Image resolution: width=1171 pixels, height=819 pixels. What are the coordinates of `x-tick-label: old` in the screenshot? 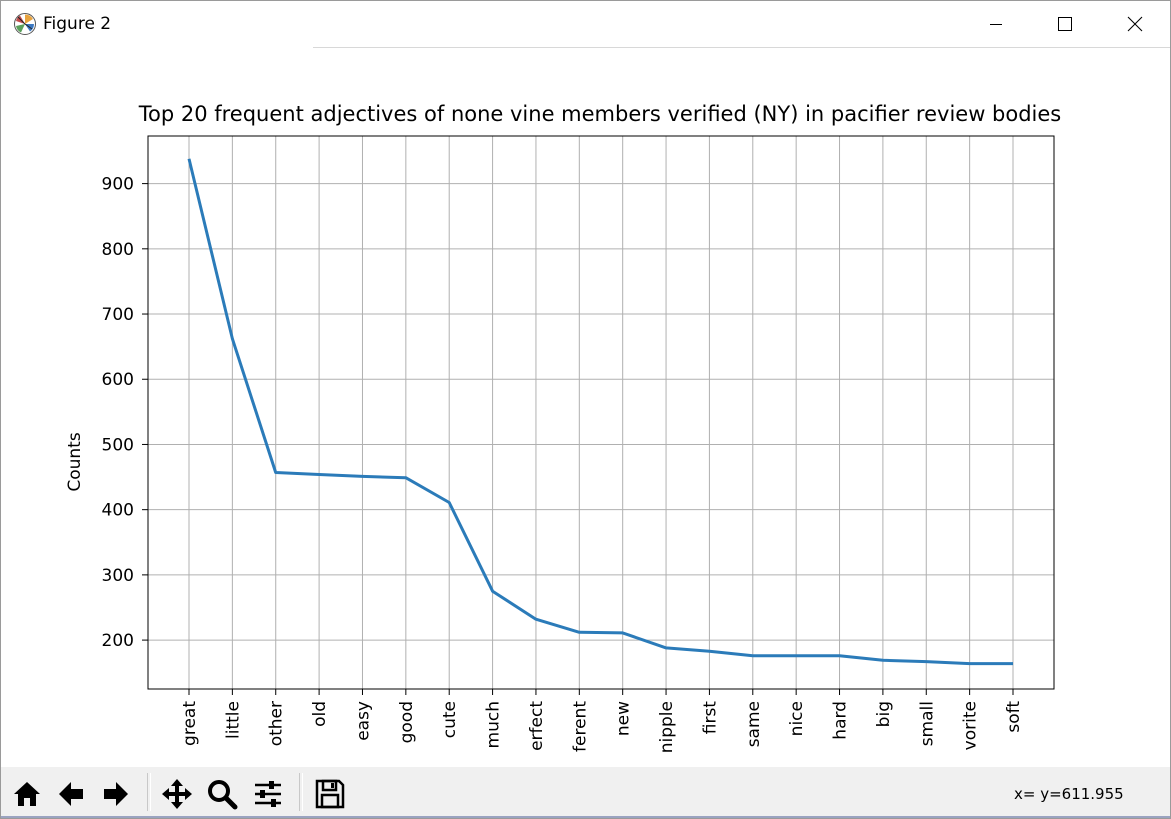 It's located at (320, 714).